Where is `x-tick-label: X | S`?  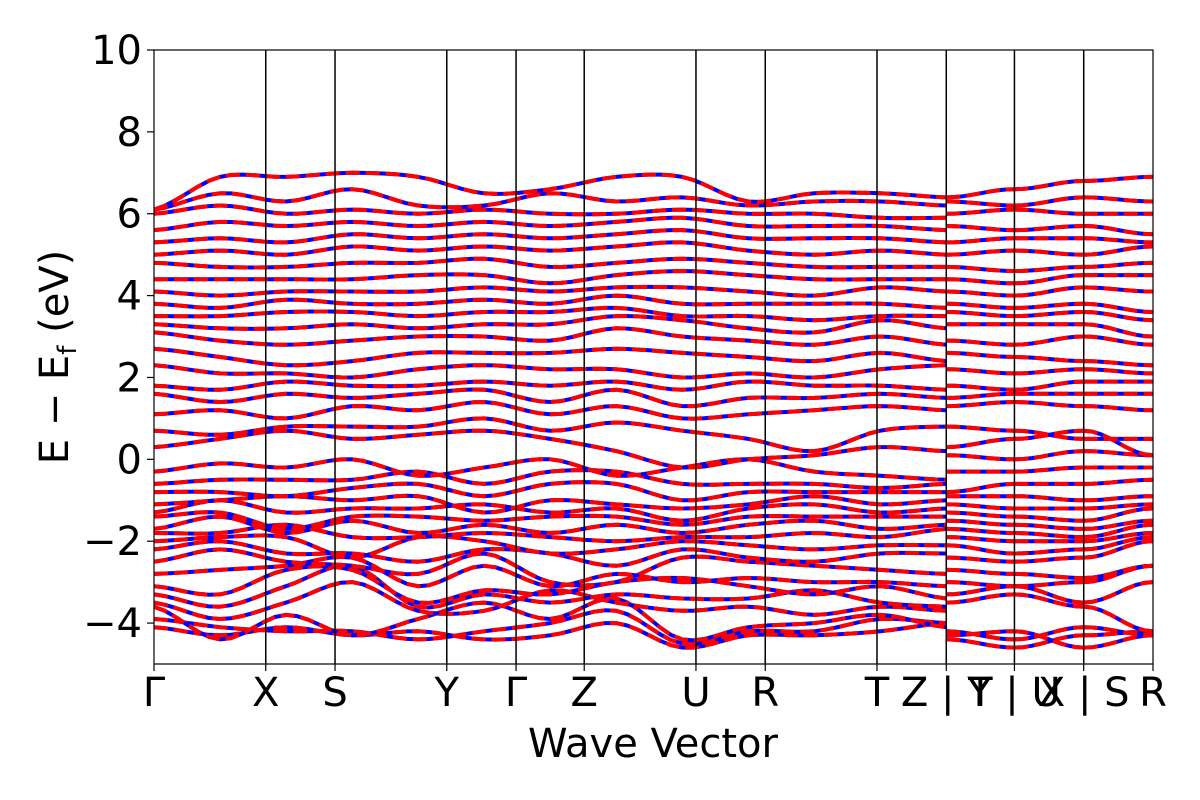 x-tick-label: X | S is located at coordinates (1084, 693).